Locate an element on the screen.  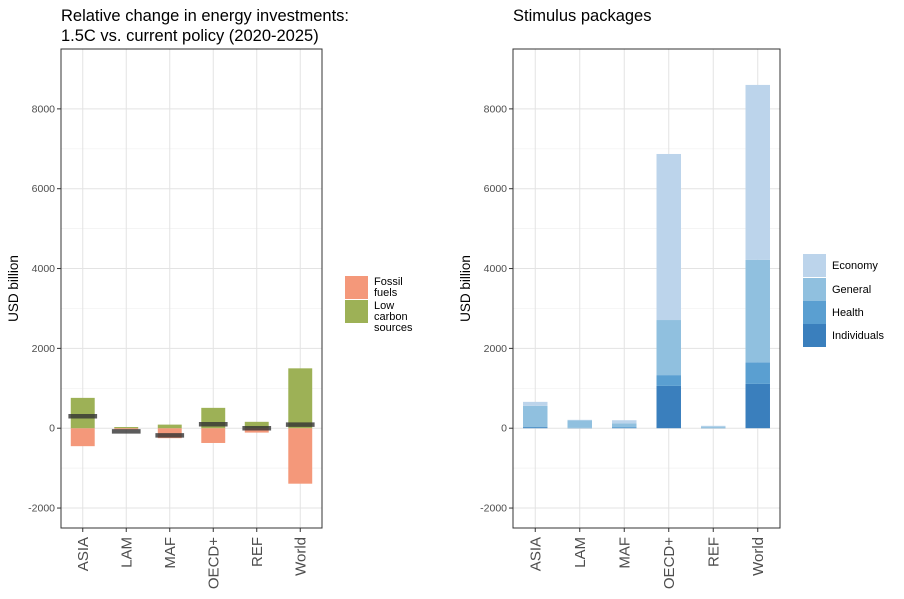
legend-item-low-carbon: Low carbon sources is located at coordinates (379, 317).